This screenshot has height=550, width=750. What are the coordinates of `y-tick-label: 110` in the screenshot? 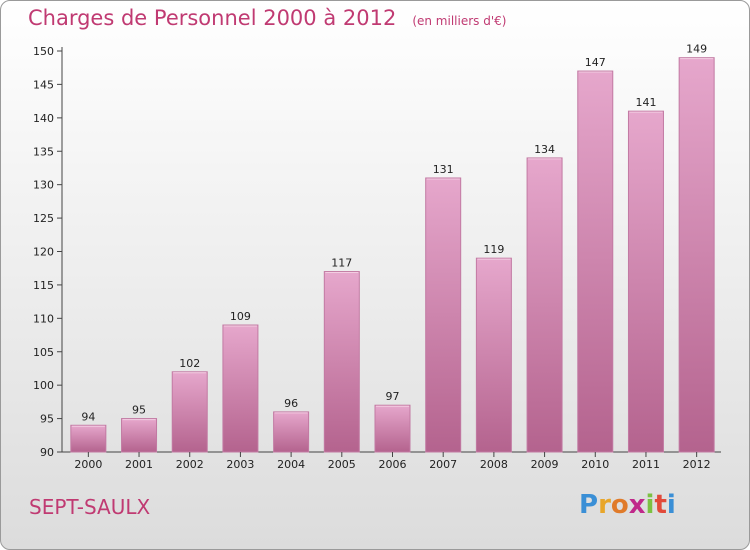 It's located at (43, 318).